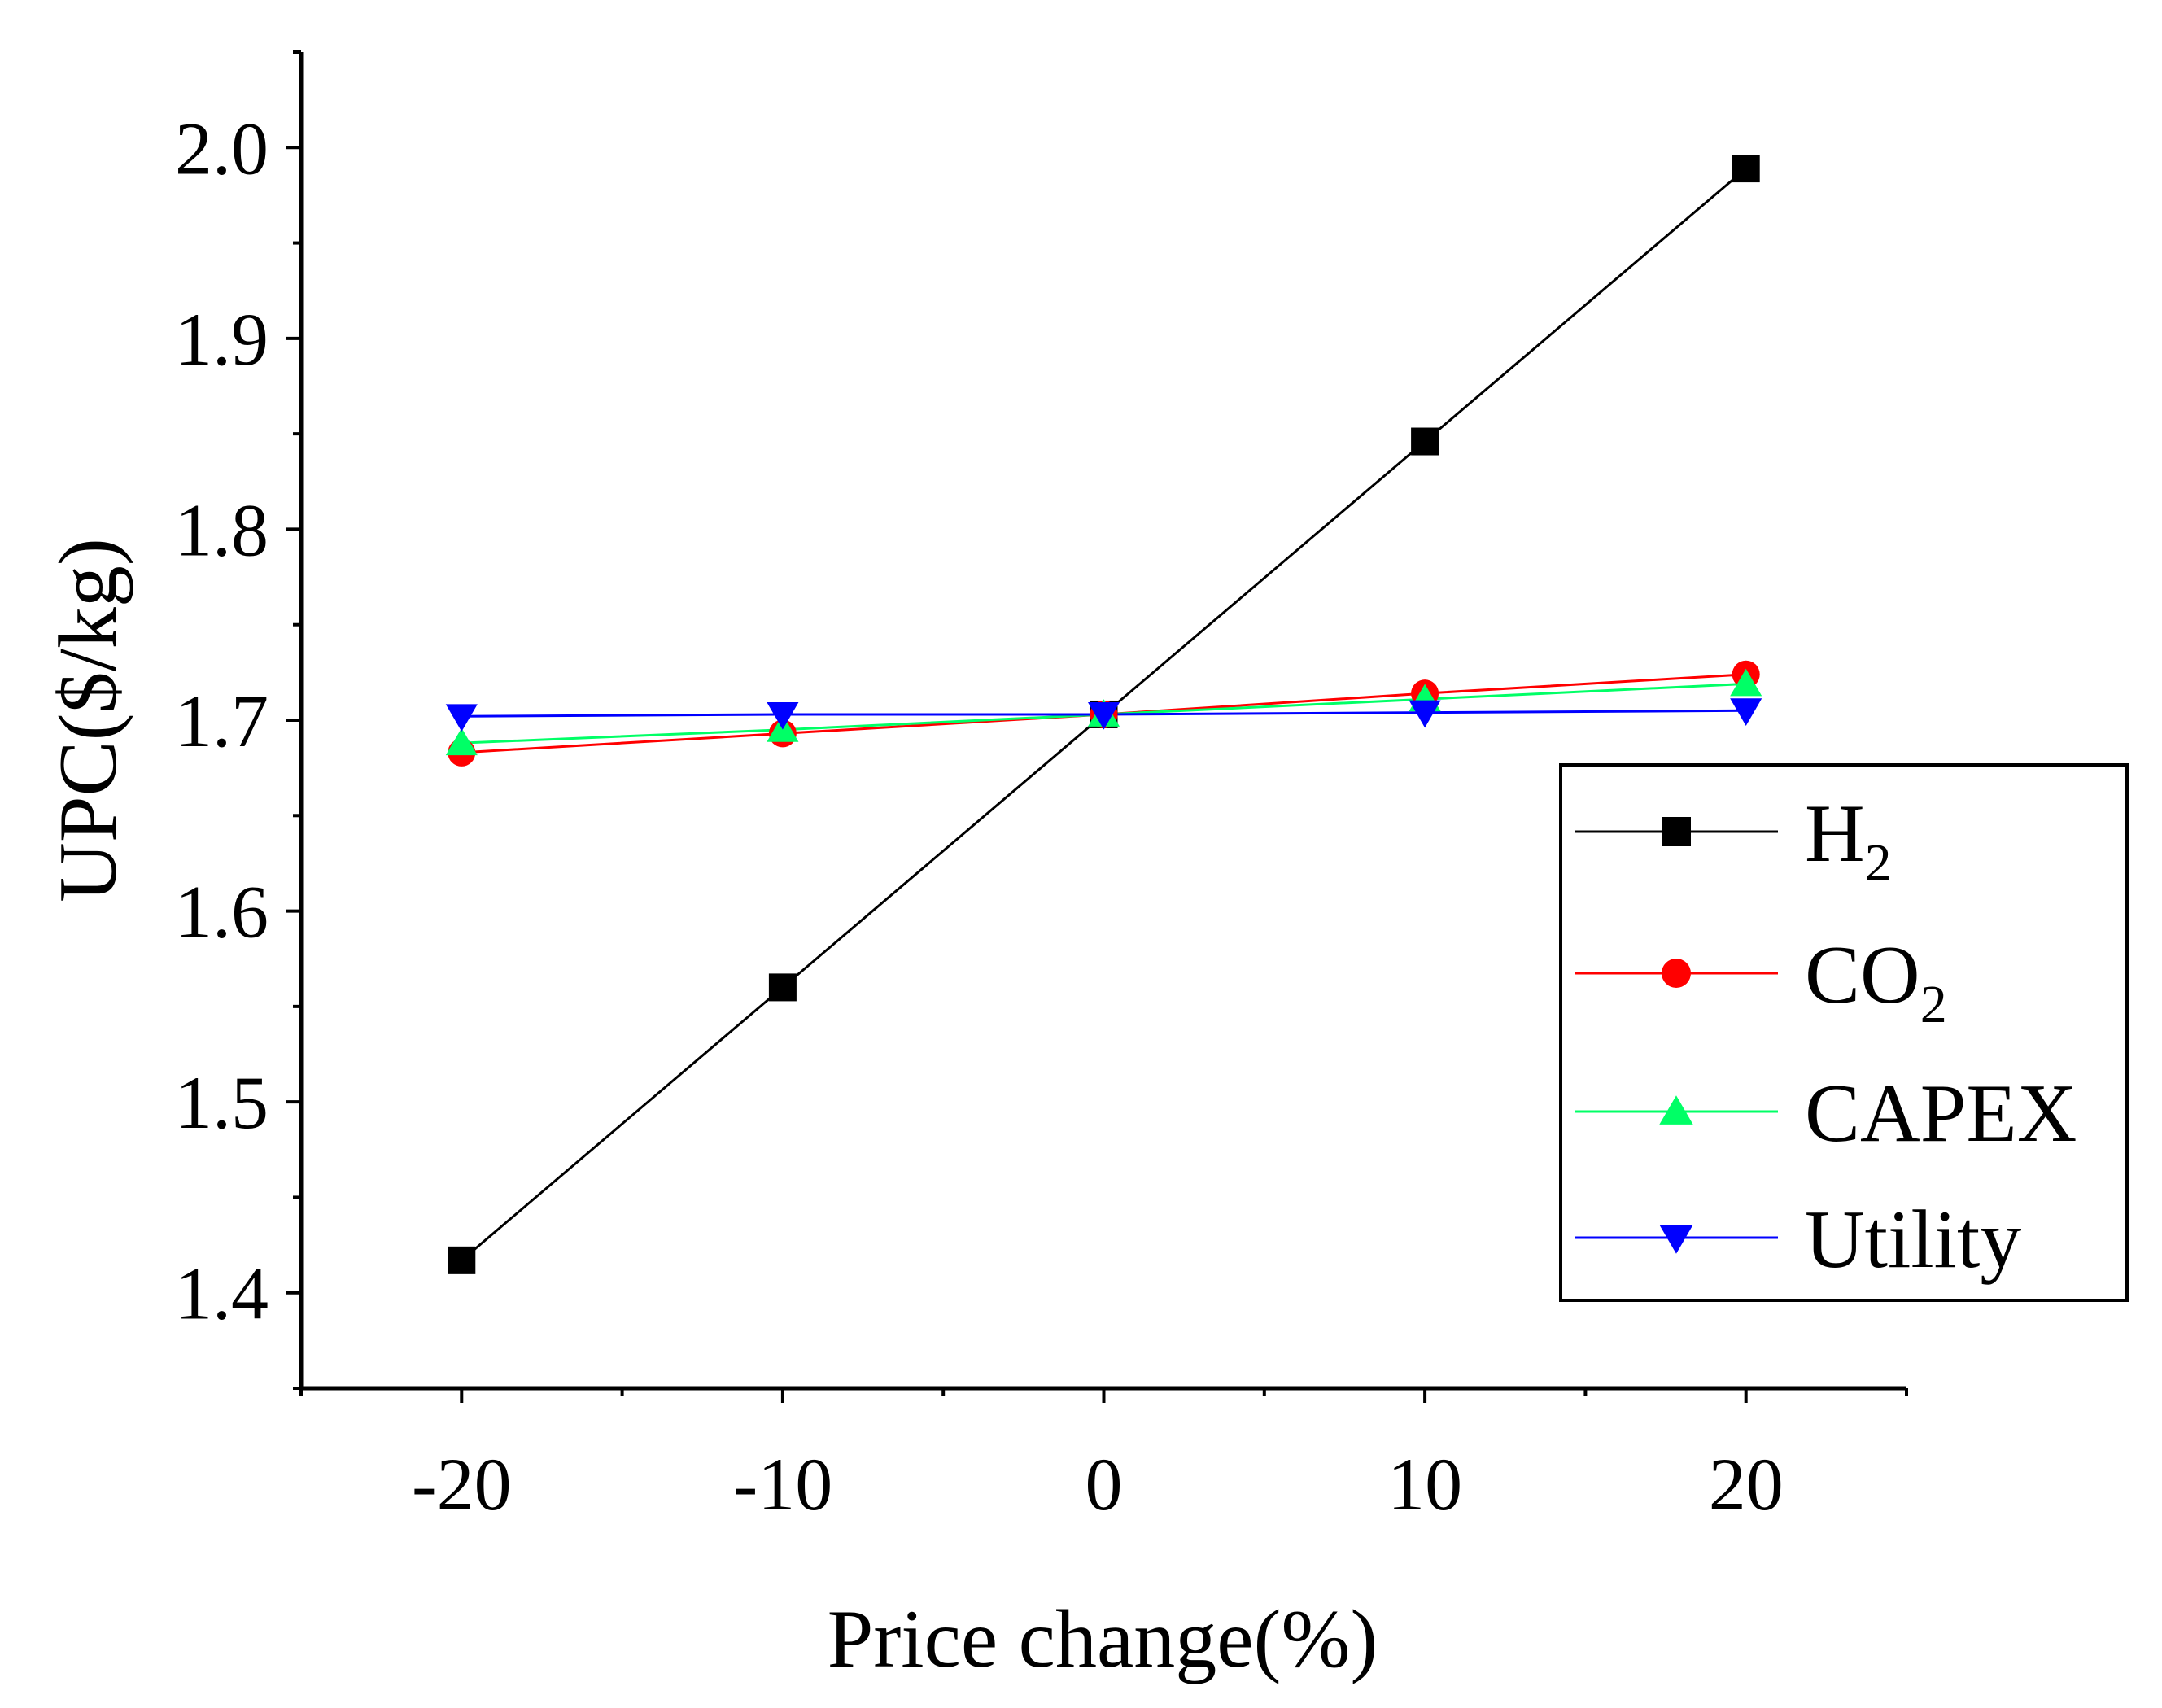 This screenshot has height=1708, width=2162. I want to click on y-tick-label: 2.0, so click(222, 148).